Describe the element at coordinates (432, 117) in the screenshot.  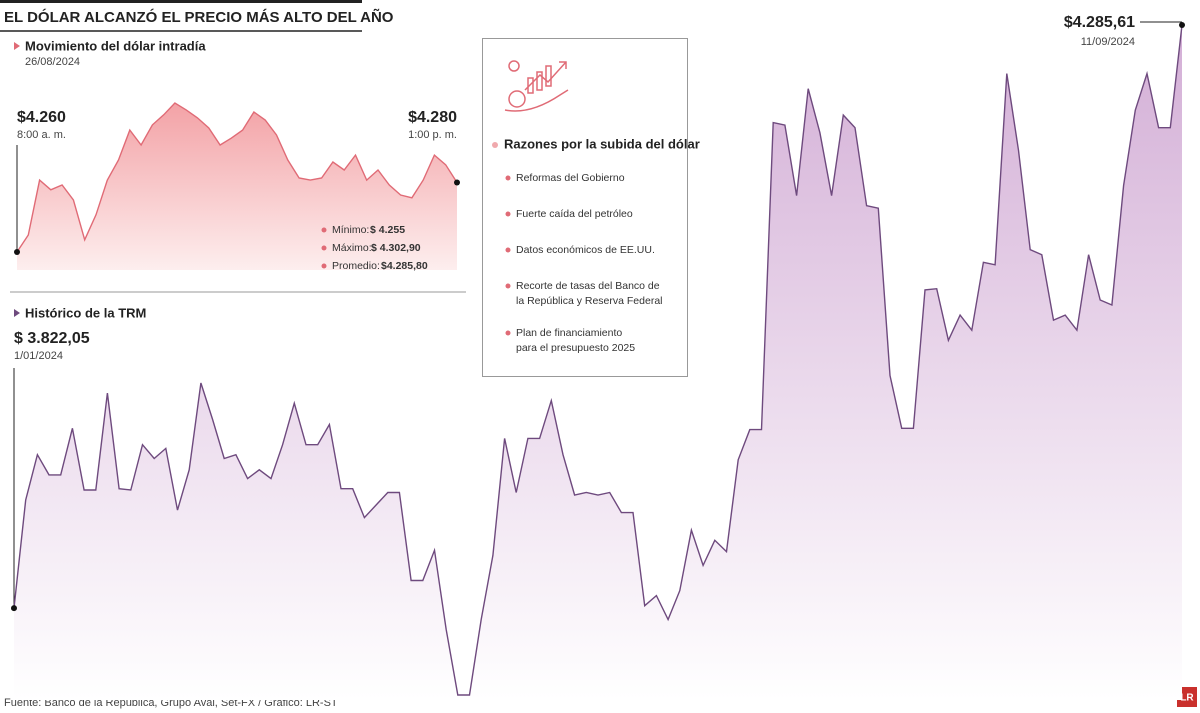
I see `end-label: $4.280` at that location.